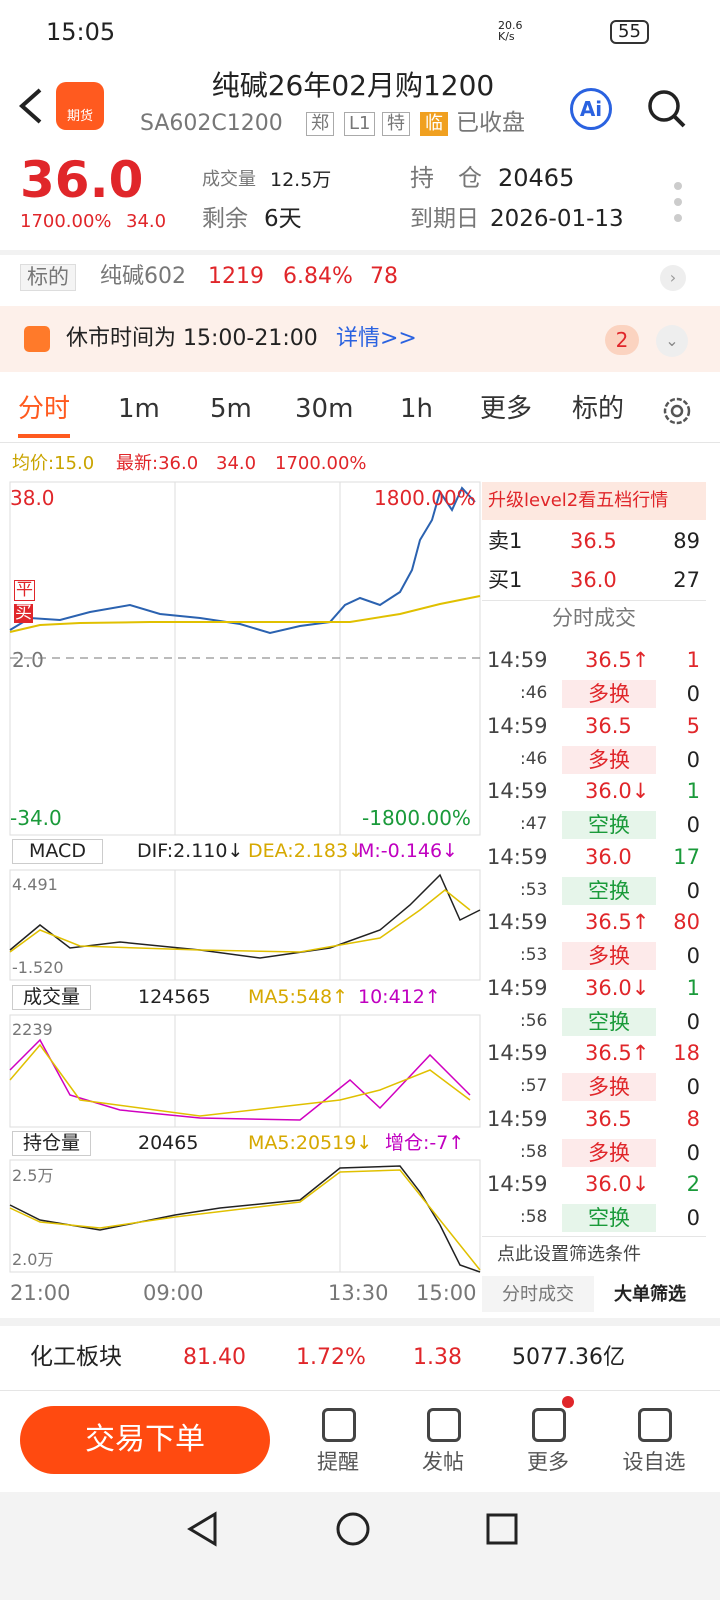 Image resolution: width=720 pixels, height=1600 pixels. Describe the element at coordinates (231, 409) in the screenshot. I see `tab: 5m` at that location.